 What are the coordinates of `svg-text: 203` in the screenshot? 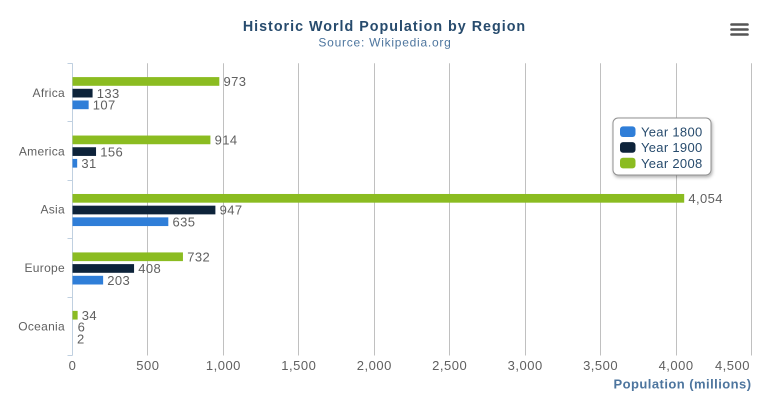 It's located at (118, 280).